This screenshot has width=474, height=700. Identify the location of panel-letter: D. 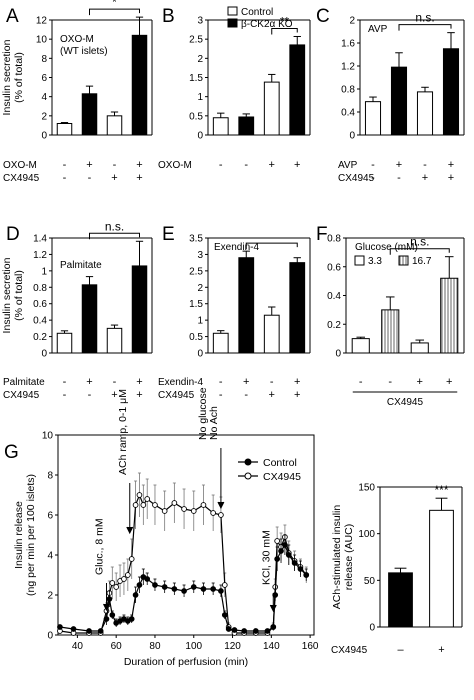
(13, 234).